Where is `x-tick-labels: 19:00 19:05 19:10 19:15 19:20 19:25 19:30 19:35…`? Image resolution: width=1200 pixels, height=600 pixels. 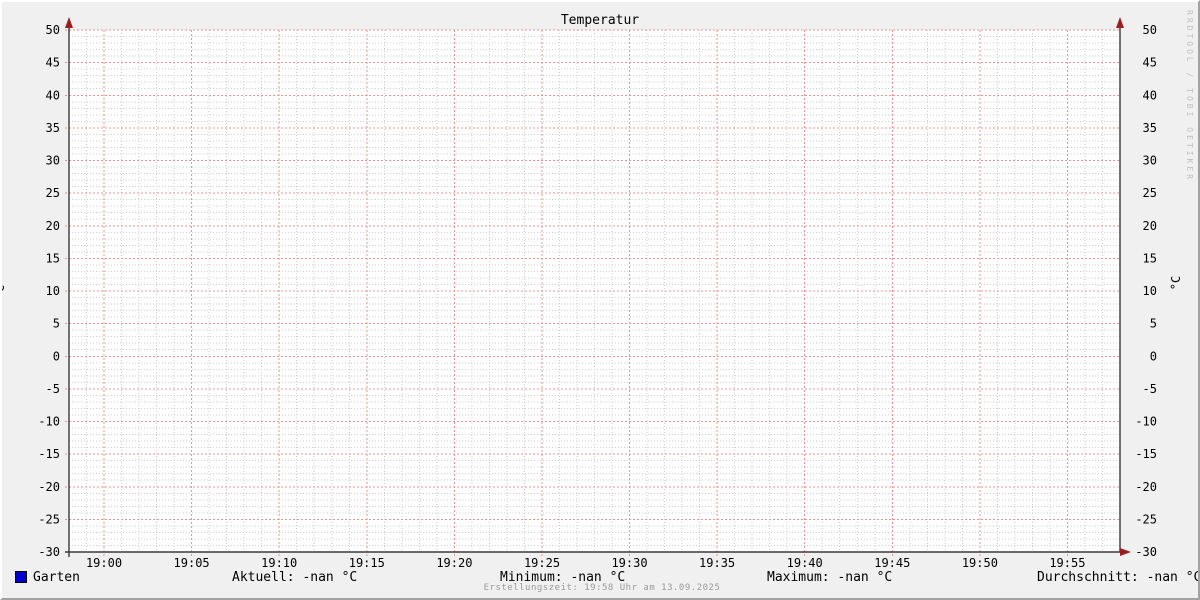
x-tick-labels: 19:00 19:05 19:10 19:15 19:20 19:25 19:30 19:35… is located at coordinates (586, 563).